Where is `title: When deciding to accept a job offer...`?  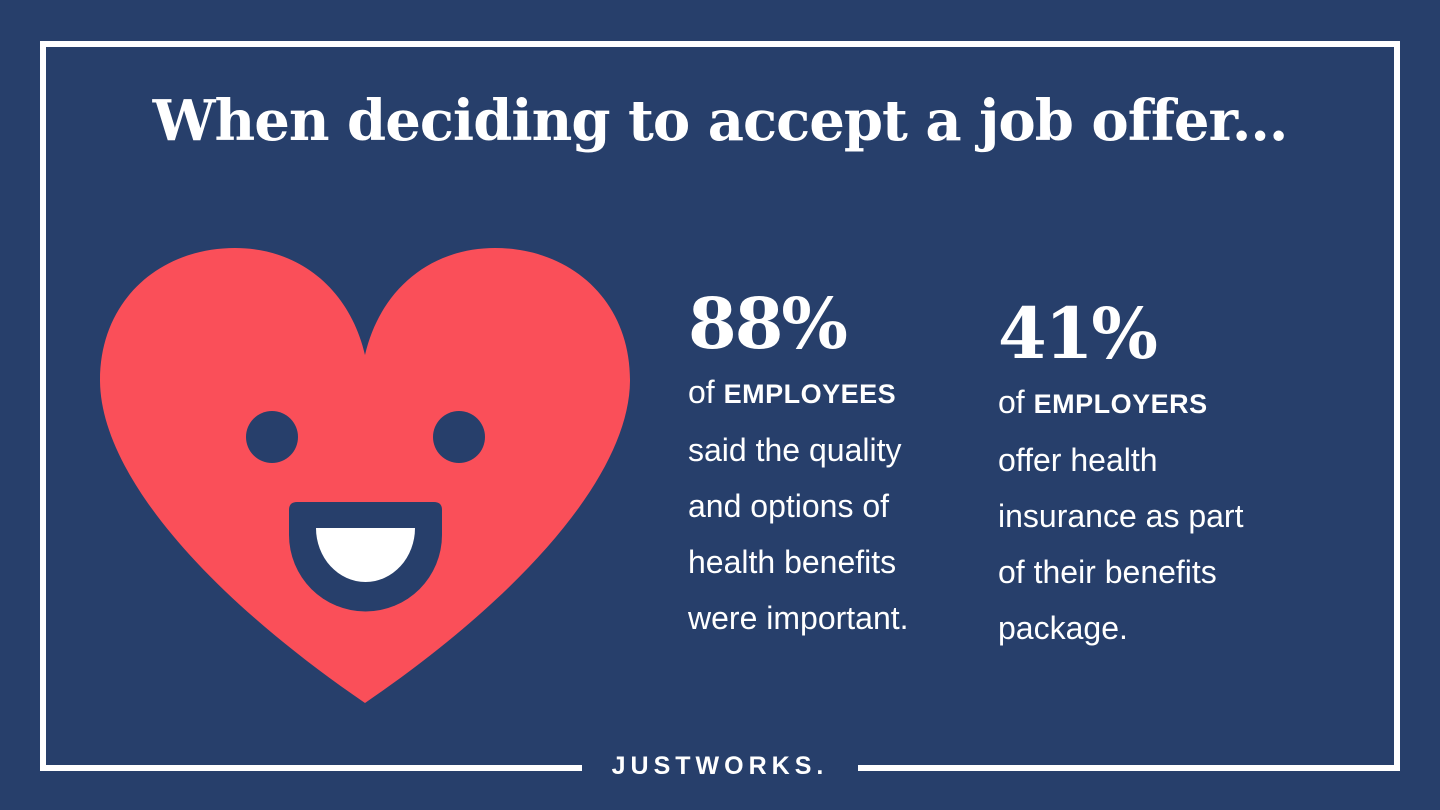 title: When deciding to accept a job offer... is located at coordinates (720, 121).